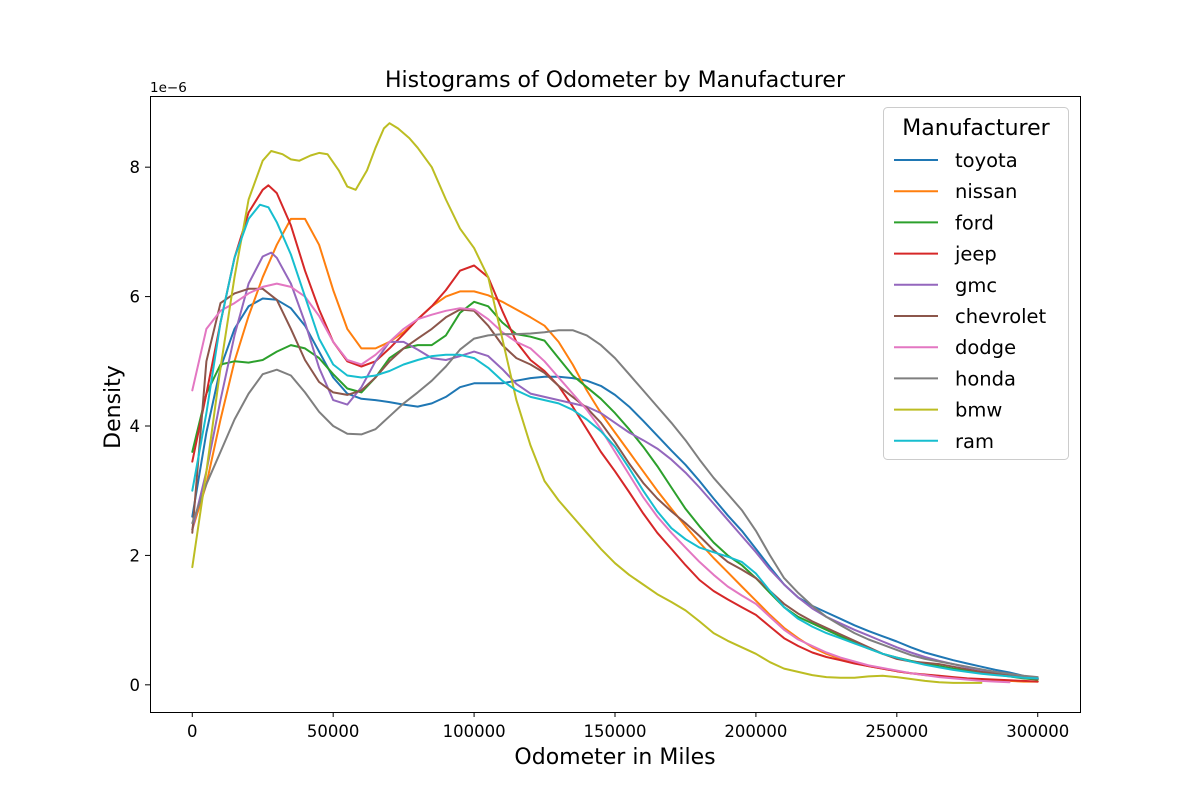 The width and height of the screenshot is (1200, 800). What do you see at coordinates (975, 254) in the screenshot?
I see `legend-label-jeep: jeep` at bounding box center [975, 254].